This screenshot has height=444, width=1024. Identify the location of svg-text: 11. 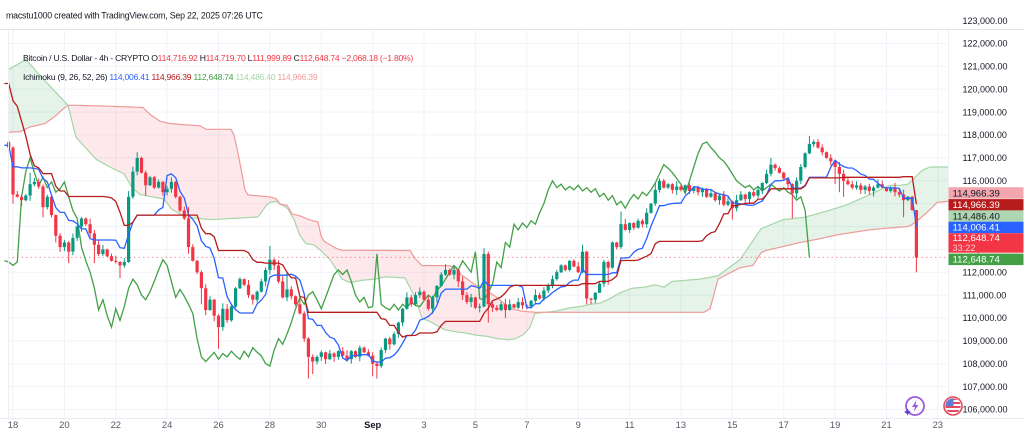
(630, 424).